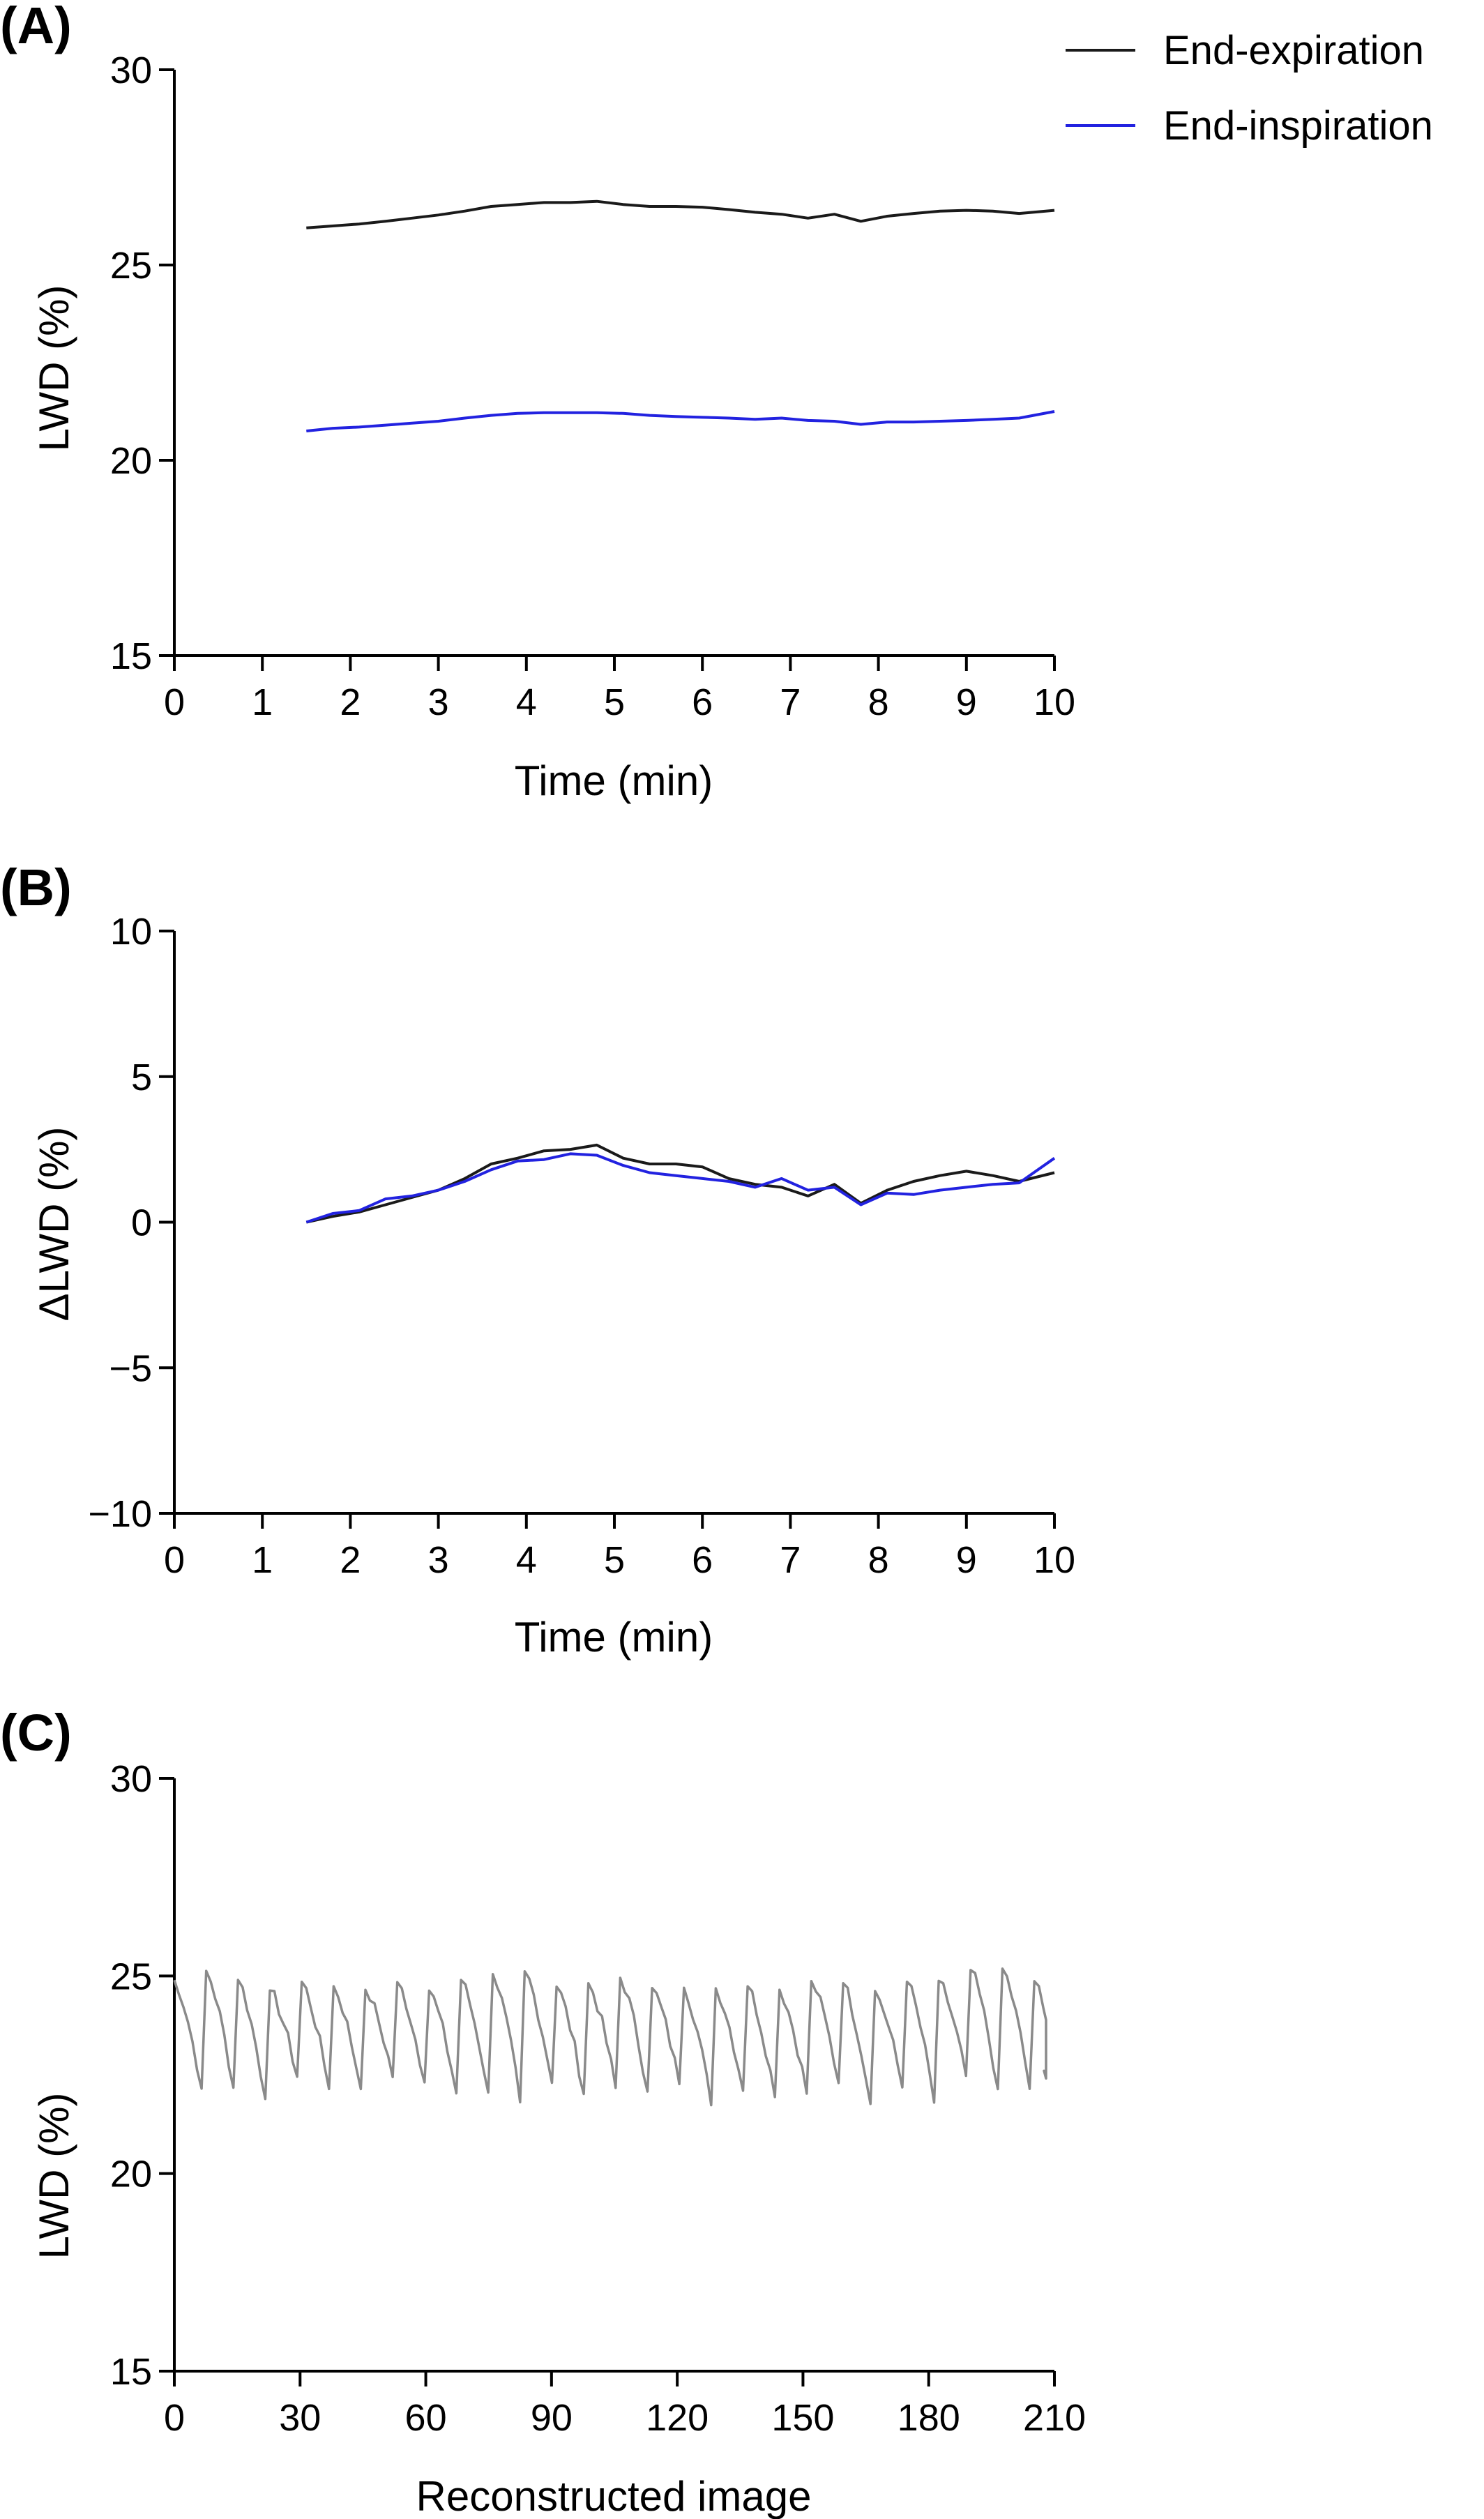 The height and width of the screenshot is (2519, 1484). I want to click on panel-a-x-tick-label: 9, so click(966, 702).